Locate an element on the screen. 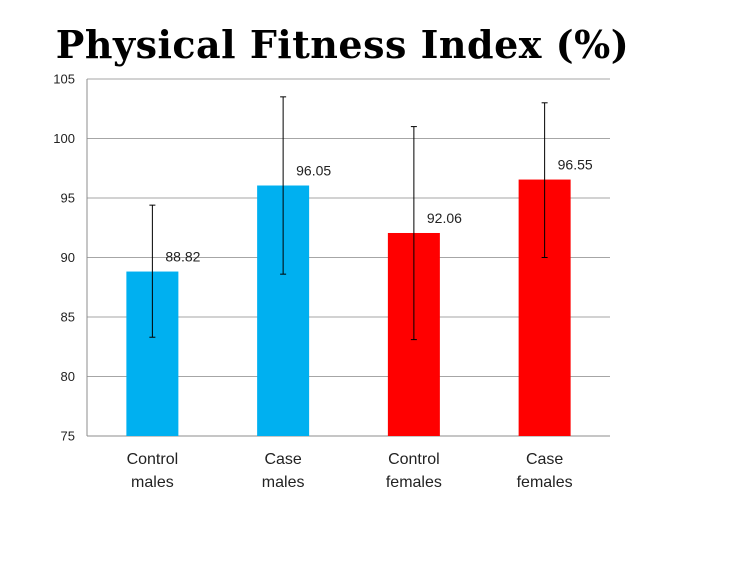 This screenshot has height=563, width=750. data-label: 88.82 is located at coordinates (182, 257).